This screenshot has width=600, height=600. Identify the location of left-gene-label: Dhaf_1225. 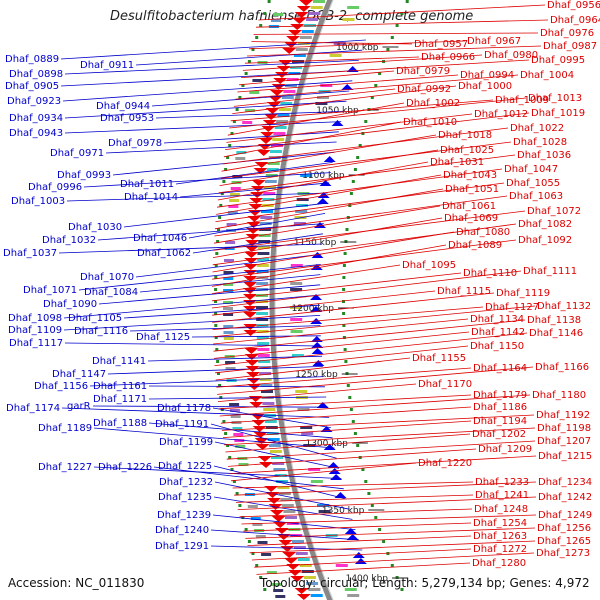
(185, 466).